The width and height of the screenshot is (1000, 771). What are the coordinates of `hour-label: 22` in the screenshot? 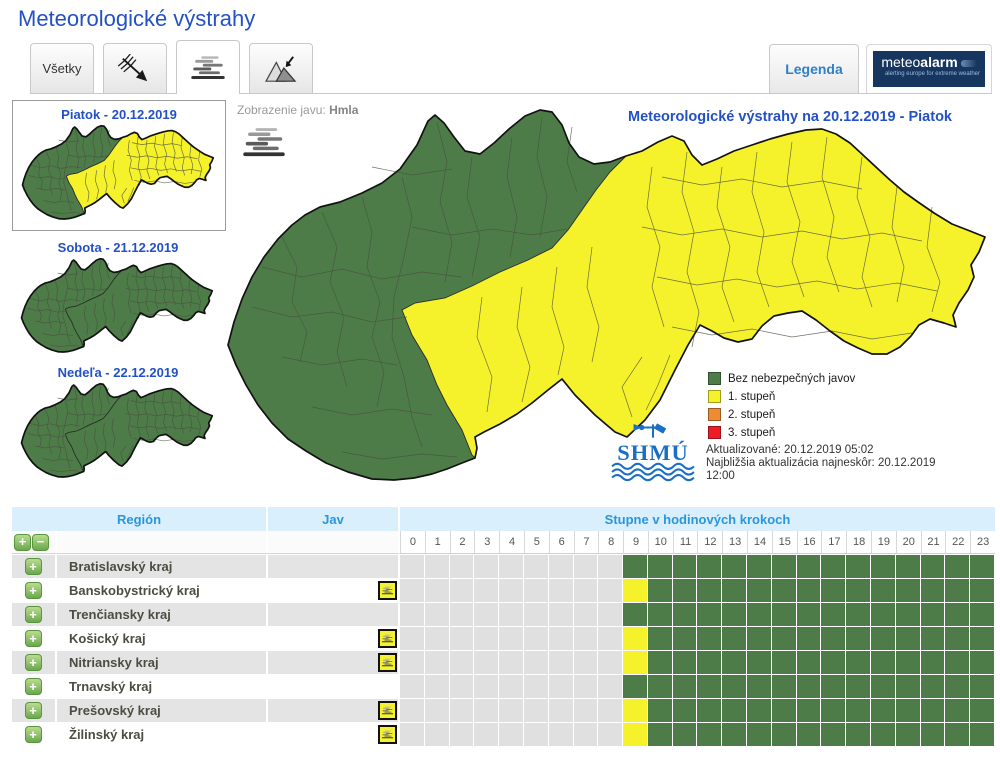 It's located at (958, 542).